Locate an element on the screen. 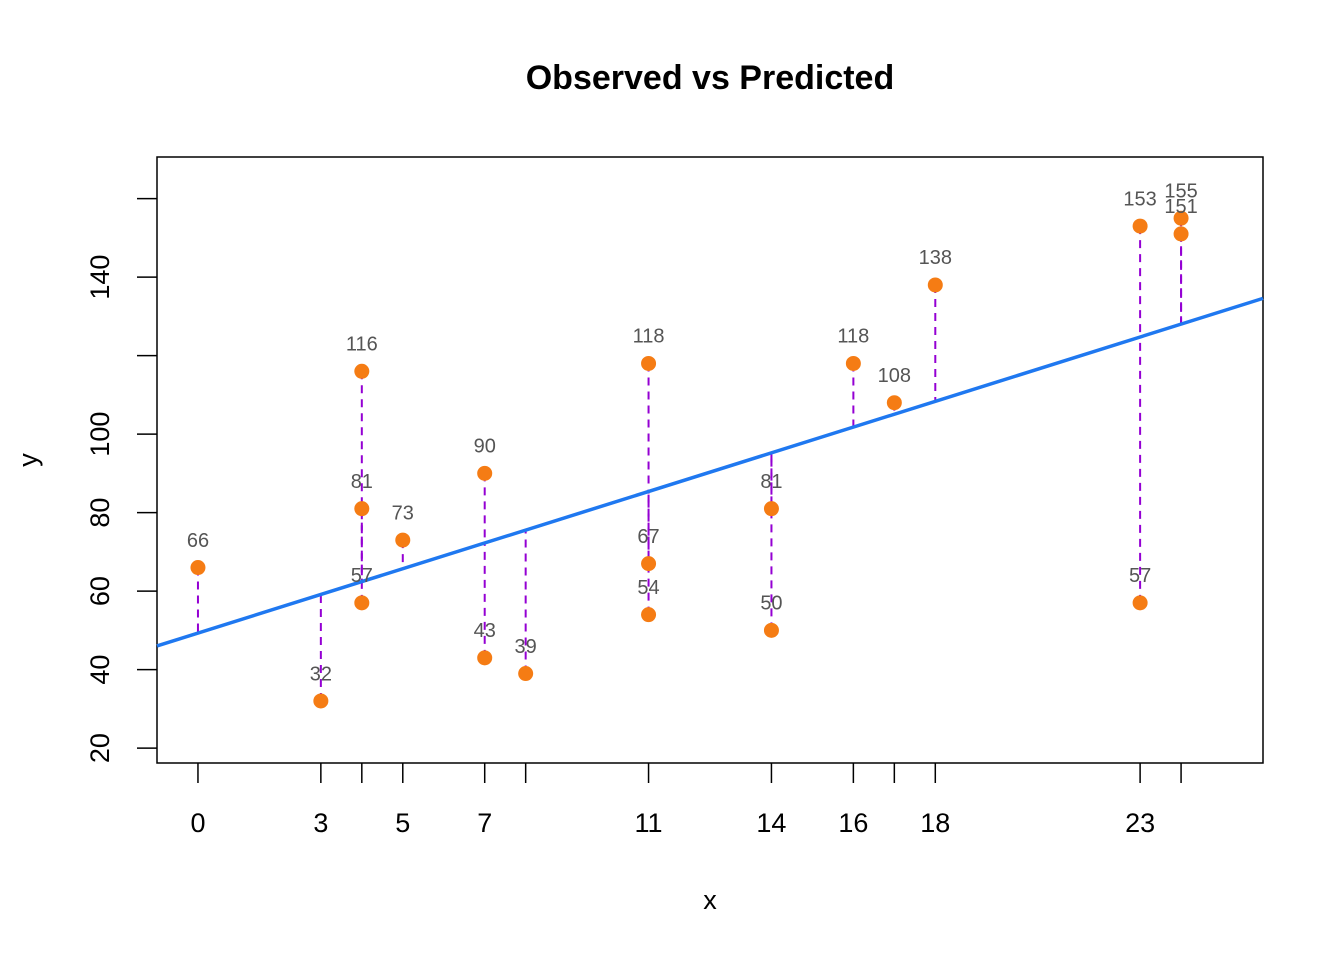 The image size is (1344, 960). y-axis-label: y is located at coordinates (28, 460).